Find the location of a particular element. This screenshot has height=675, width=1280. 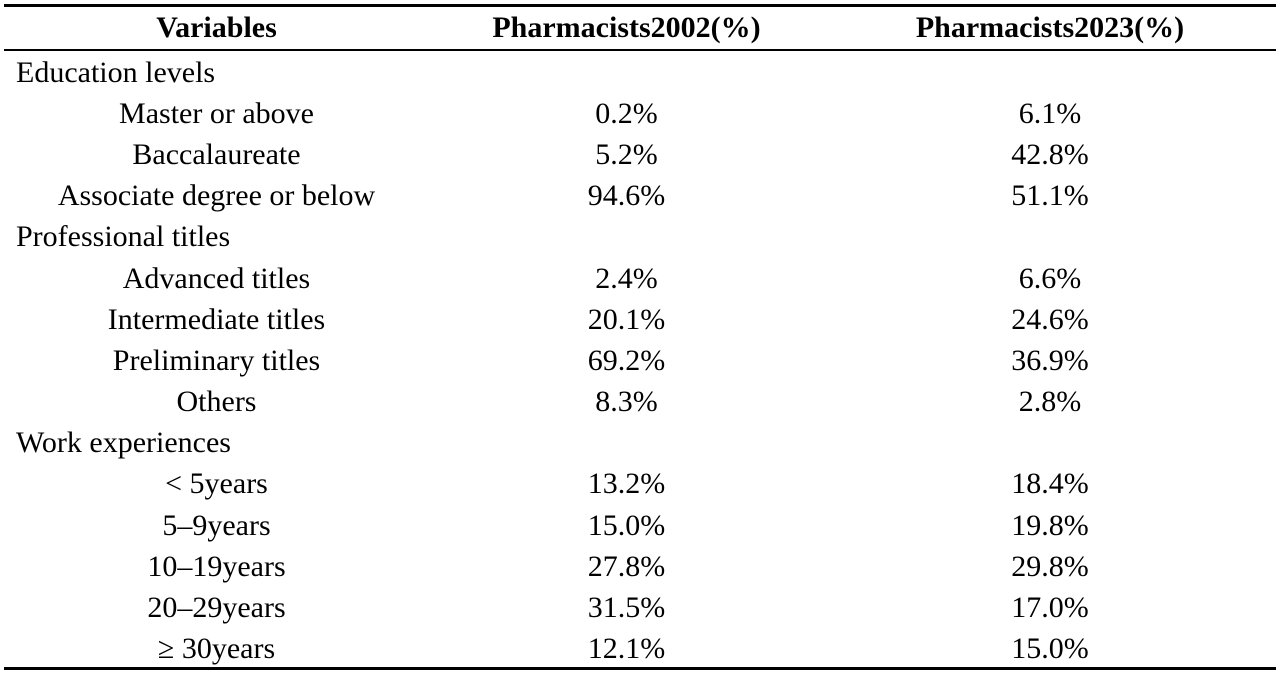

table-row: 20–29years 31.5% 17.0% is located at coordinates (640, 607).